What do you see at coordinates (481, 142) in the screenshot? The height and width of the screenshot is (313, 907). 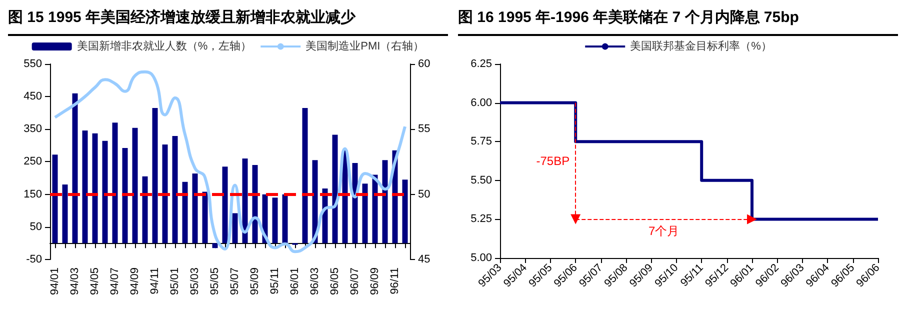 I see `y-tick-label: 5.75` at bounding box center [481, 142].